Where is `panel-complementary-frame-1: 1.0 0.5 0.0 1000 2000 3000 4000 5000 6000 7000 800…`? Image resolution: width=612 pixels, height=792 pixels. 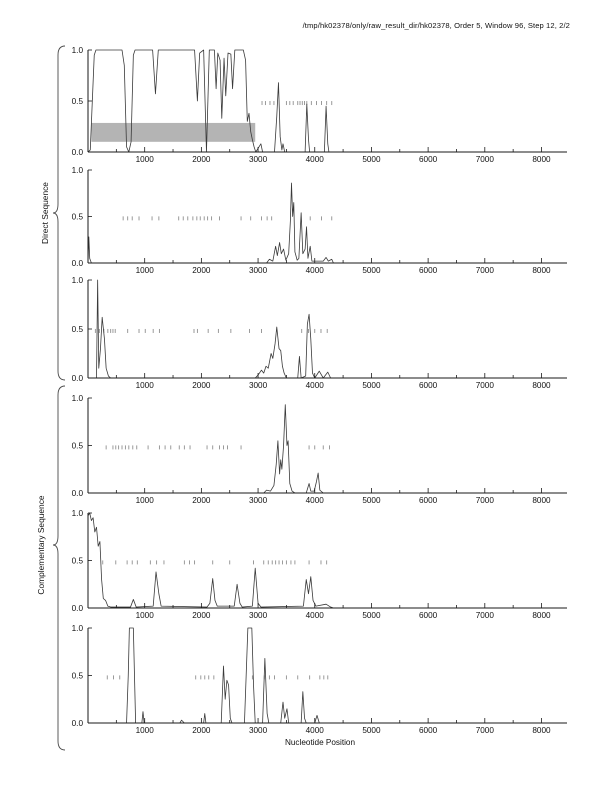
panel-complementary-frame-1: 1.0 0.5 0.0 1000 2000 3000 4000 5000 6000 7000 800… is located at coordinates (319, 449).